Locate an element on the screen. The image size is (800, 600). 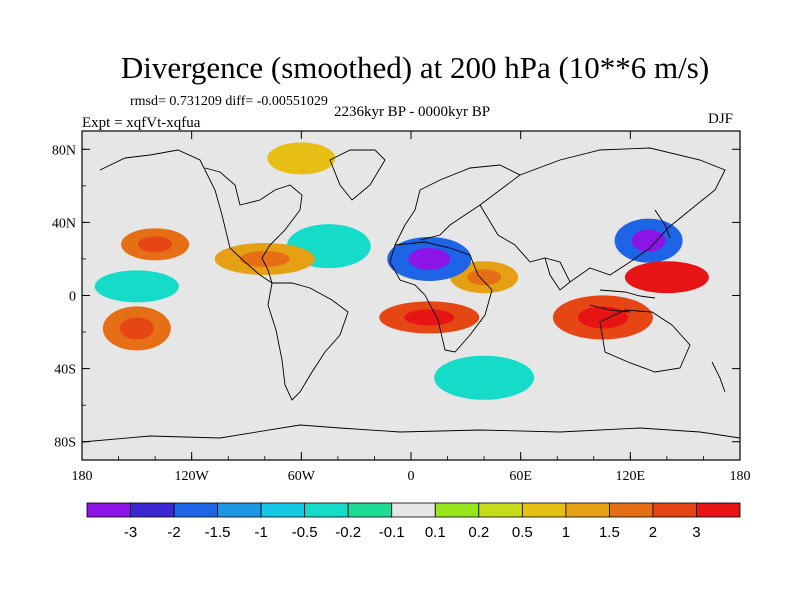
colorbar-label: 0.5 is located at coordinates (522, 532).